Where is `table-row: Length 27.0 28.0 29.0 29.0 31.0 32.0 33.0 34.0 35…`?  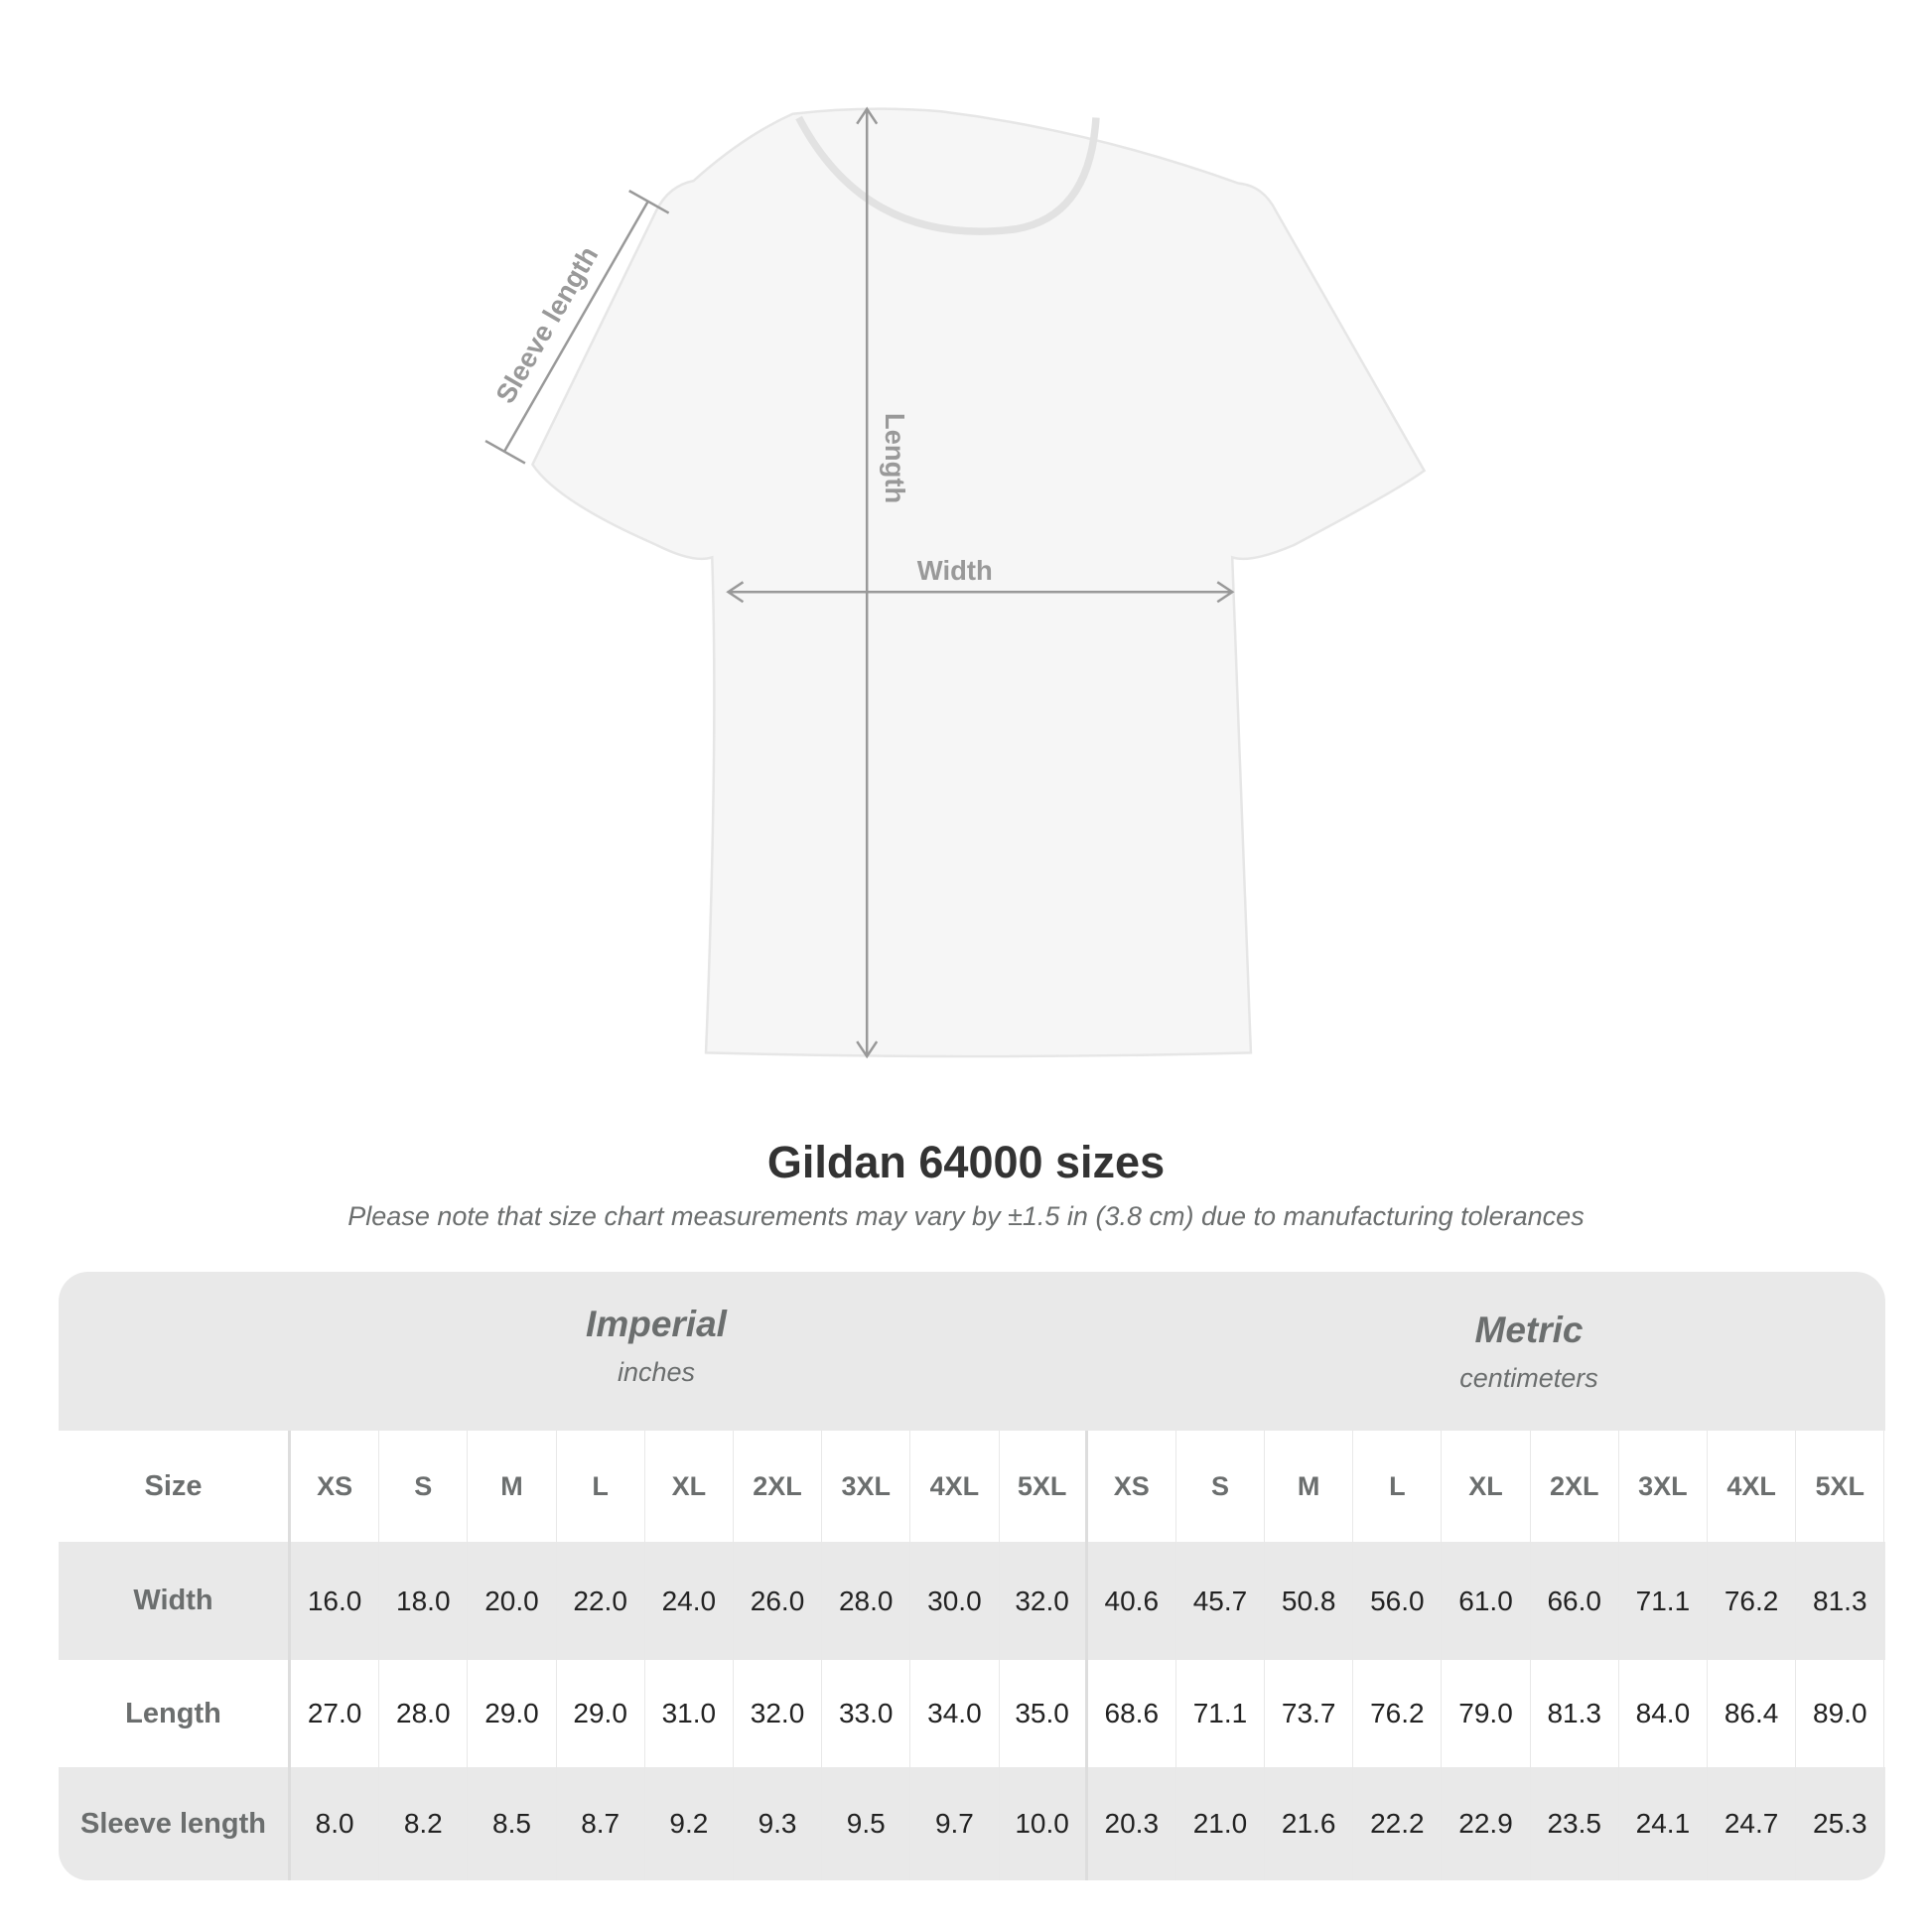 table-row: Length 27.0 28.0 29.0 29.0 31.0 32.0 33.0 34.0 35… is located at coordinates (972, 1714).